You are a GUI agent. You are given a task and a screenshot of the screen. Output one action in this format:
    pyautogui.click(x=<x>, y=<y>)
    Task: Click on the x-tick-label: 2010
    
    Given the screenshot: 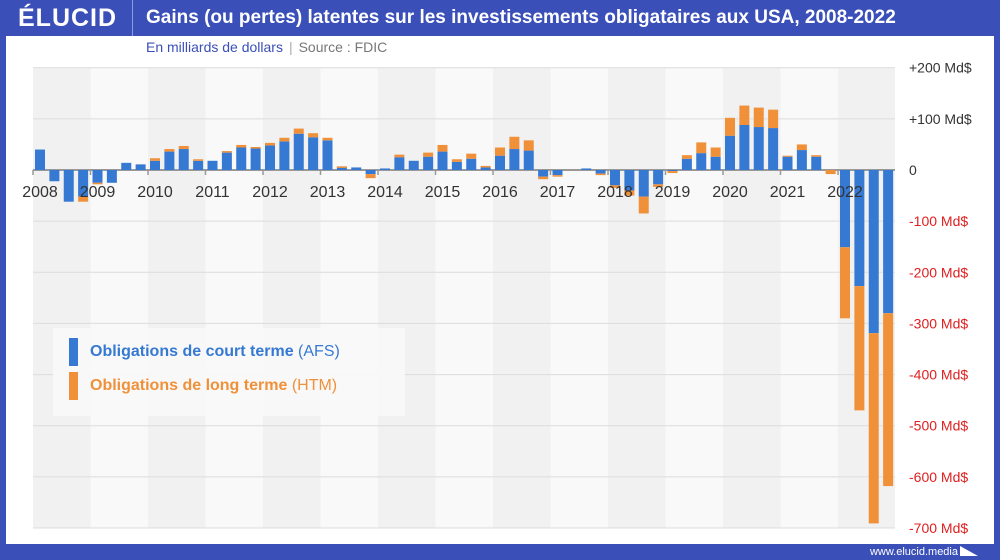 What is the action you would take?
    pyautogui.click(x=155, y=192)
    